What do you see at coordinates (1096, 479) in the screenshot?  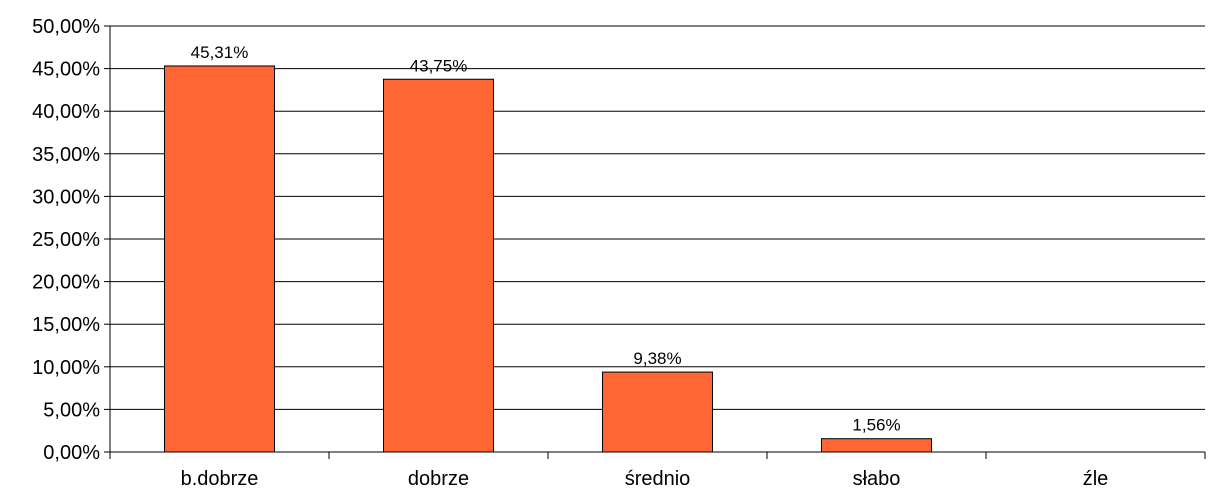 I see `category-label-4: źle` at bounding box center [1096, 479].